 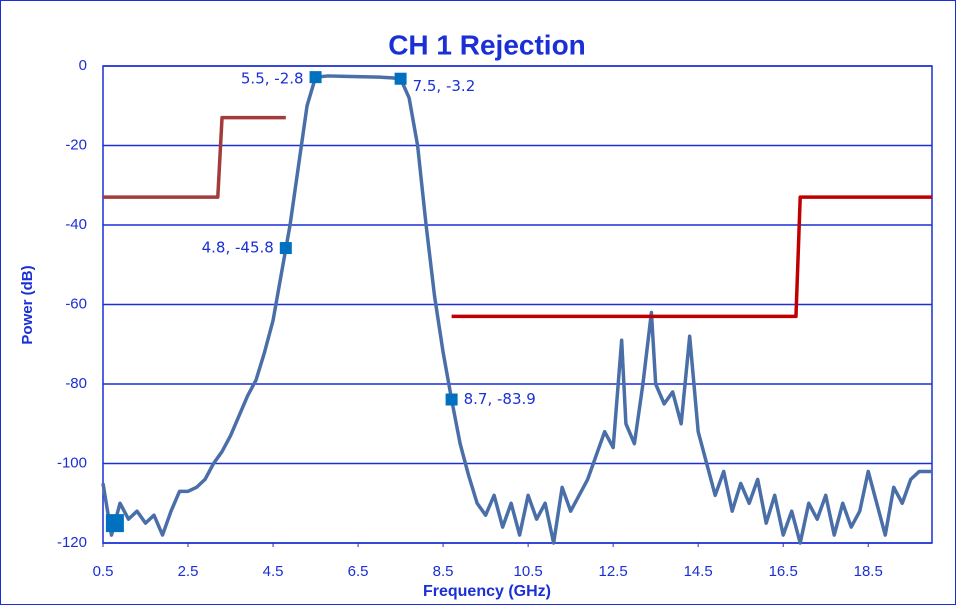 What do you see at coordinates (27, 304) in the screenshot?
I see `y-axis-label: Power (dB)` at bounding box center [27, 304].